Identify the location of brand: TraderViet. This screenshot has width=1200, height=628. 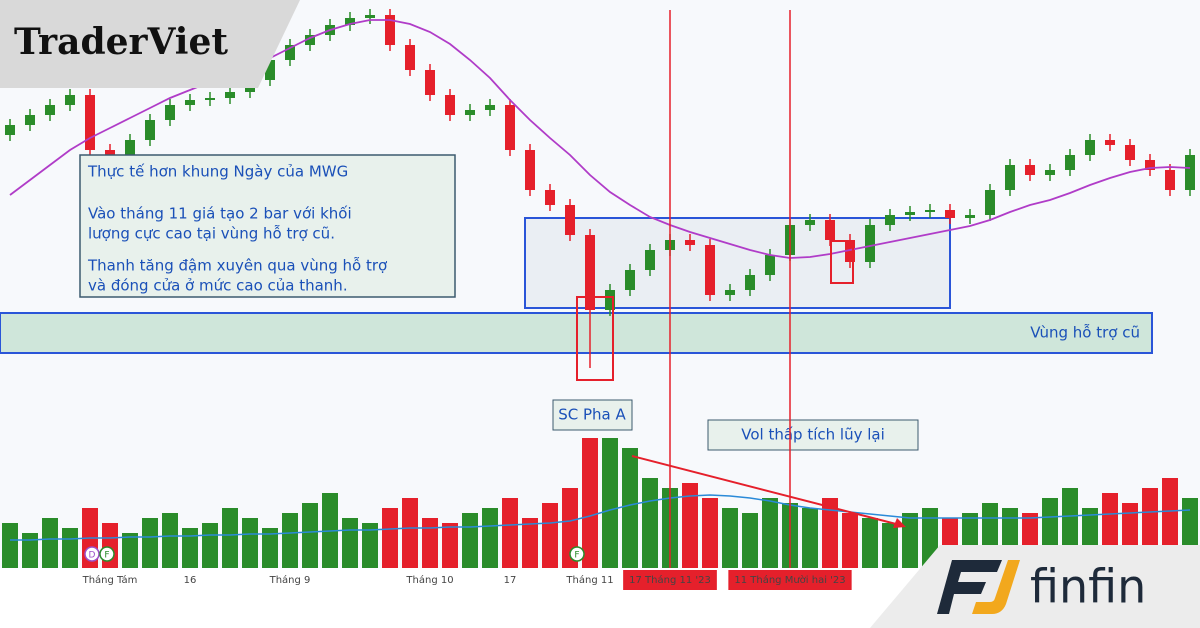
(121, 42).